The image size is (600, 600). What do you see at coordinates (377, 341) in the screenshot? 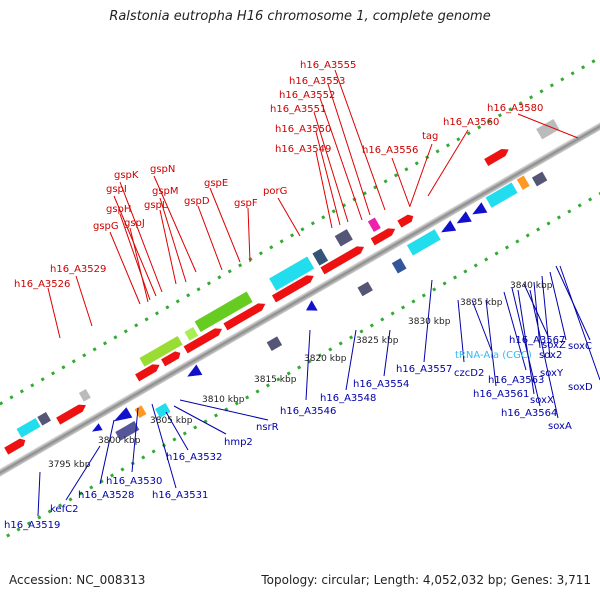
I see `scale-label: 3825 kbp` at bounding box center [377, 341].